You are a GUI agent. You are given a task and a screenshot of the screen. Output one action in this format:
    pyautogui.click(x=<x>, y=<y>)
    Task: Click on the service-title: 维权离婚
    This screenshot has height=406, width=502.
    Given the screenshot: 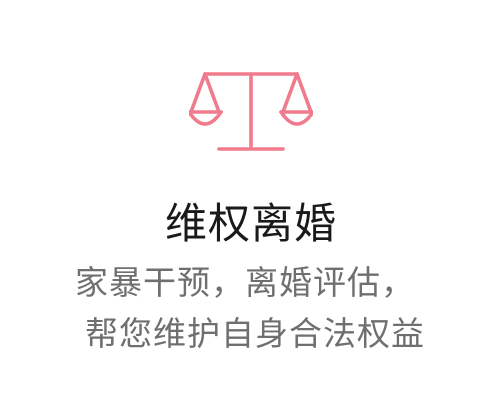 What is the action you would take?
    pyautogui.click(x=250, y=223)
    